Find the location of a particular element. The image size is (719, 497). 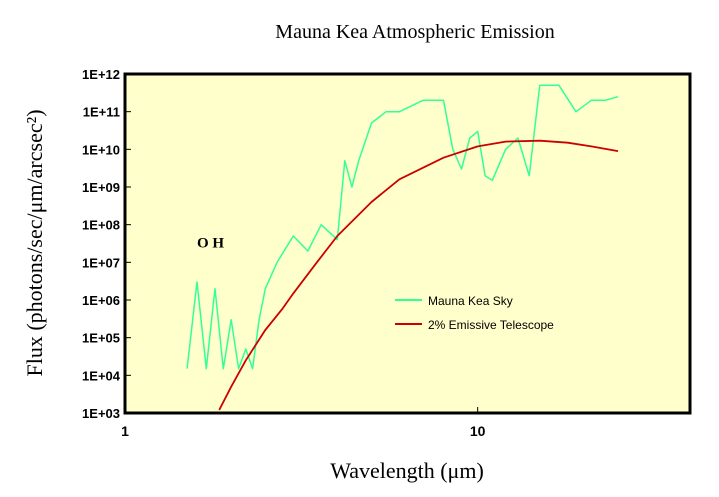

y-tick-label: 1E+06 is located at coordinates (101, 300).